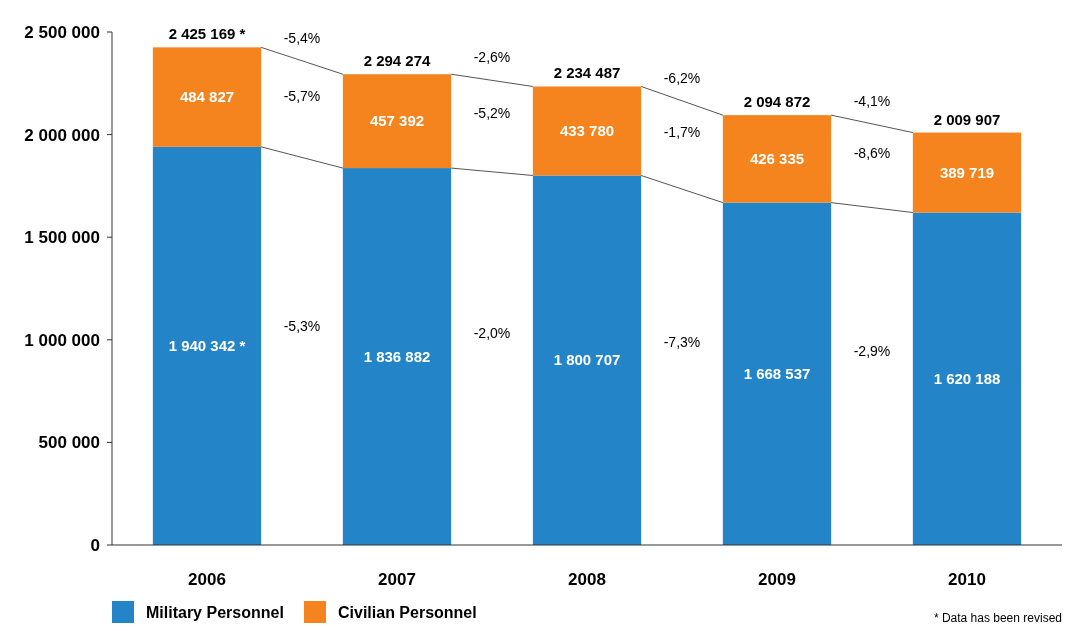 This screenshot has height=631, width=1068. I want to click on data-label: 1 800 707, so click(587, 360).